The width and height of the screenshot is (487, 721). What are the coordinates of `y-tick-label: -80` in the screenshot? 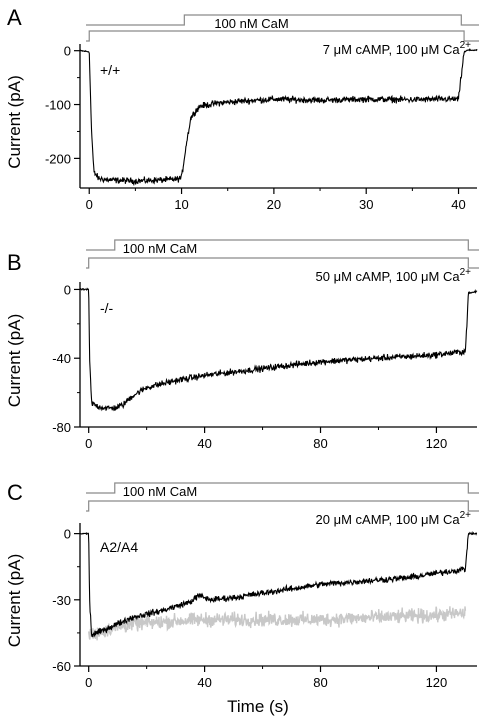 It's located at (61, 427).